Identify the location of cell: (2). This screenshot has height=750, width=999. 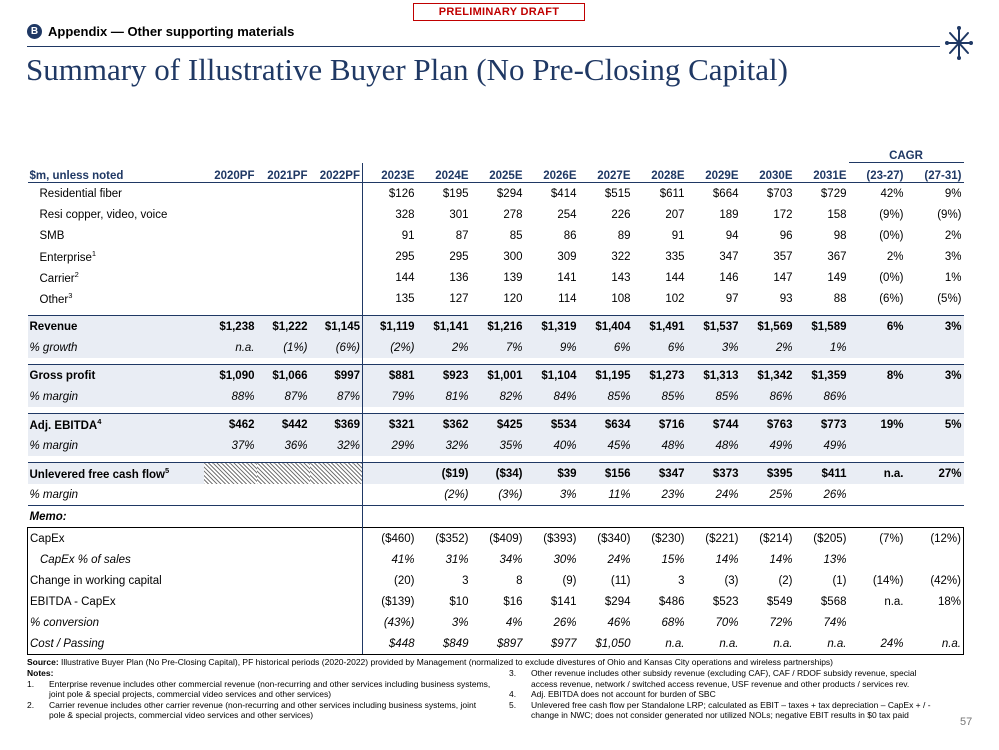
(785, 580).